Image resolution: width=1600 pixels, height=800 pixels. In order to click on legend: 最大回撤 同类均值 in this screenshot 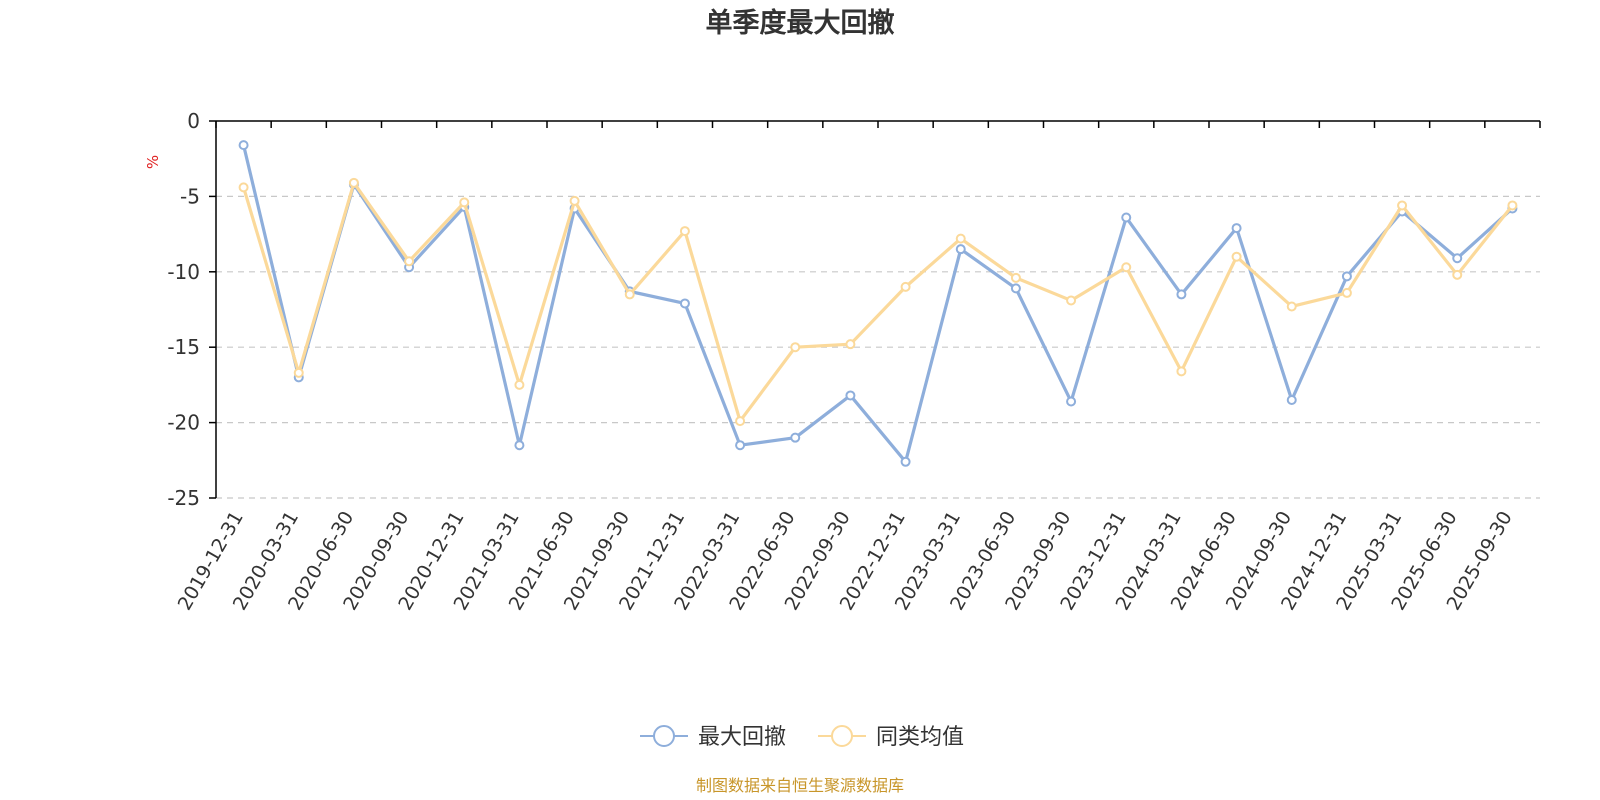, I will do `click(802, 737)`.